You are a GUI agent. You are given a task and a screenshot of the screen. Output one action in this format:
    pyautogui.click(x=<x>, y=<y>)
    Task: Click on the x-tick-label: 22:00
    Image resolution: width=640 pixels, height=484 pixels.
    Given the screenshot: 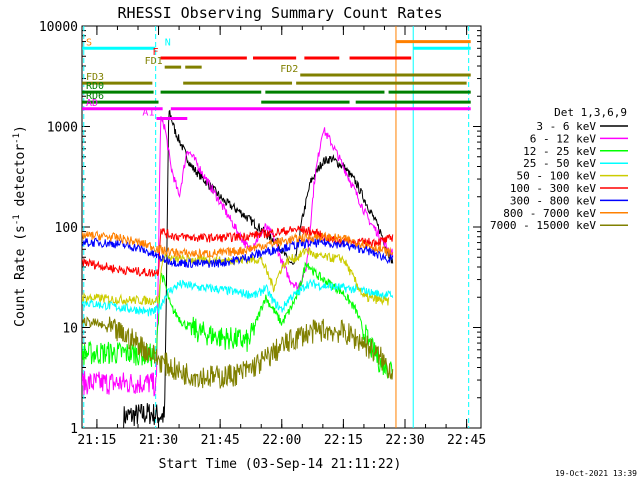 What is the action you would take?
    pyautogui.click(x=281, y=440)
    